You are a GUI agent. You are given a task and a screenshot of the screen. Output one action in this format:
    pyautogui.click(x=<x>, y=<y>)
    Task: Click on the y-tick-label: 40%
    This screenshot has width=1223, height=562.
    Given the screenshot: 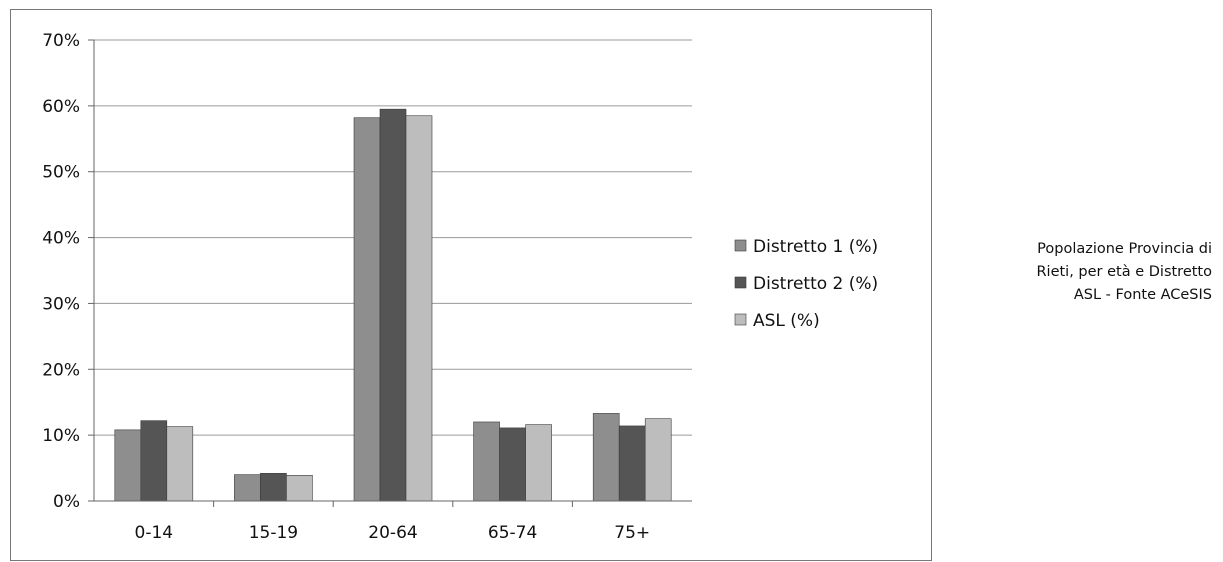 What is the action you would take?
    pyautogui.click(x=61, y=239)
    